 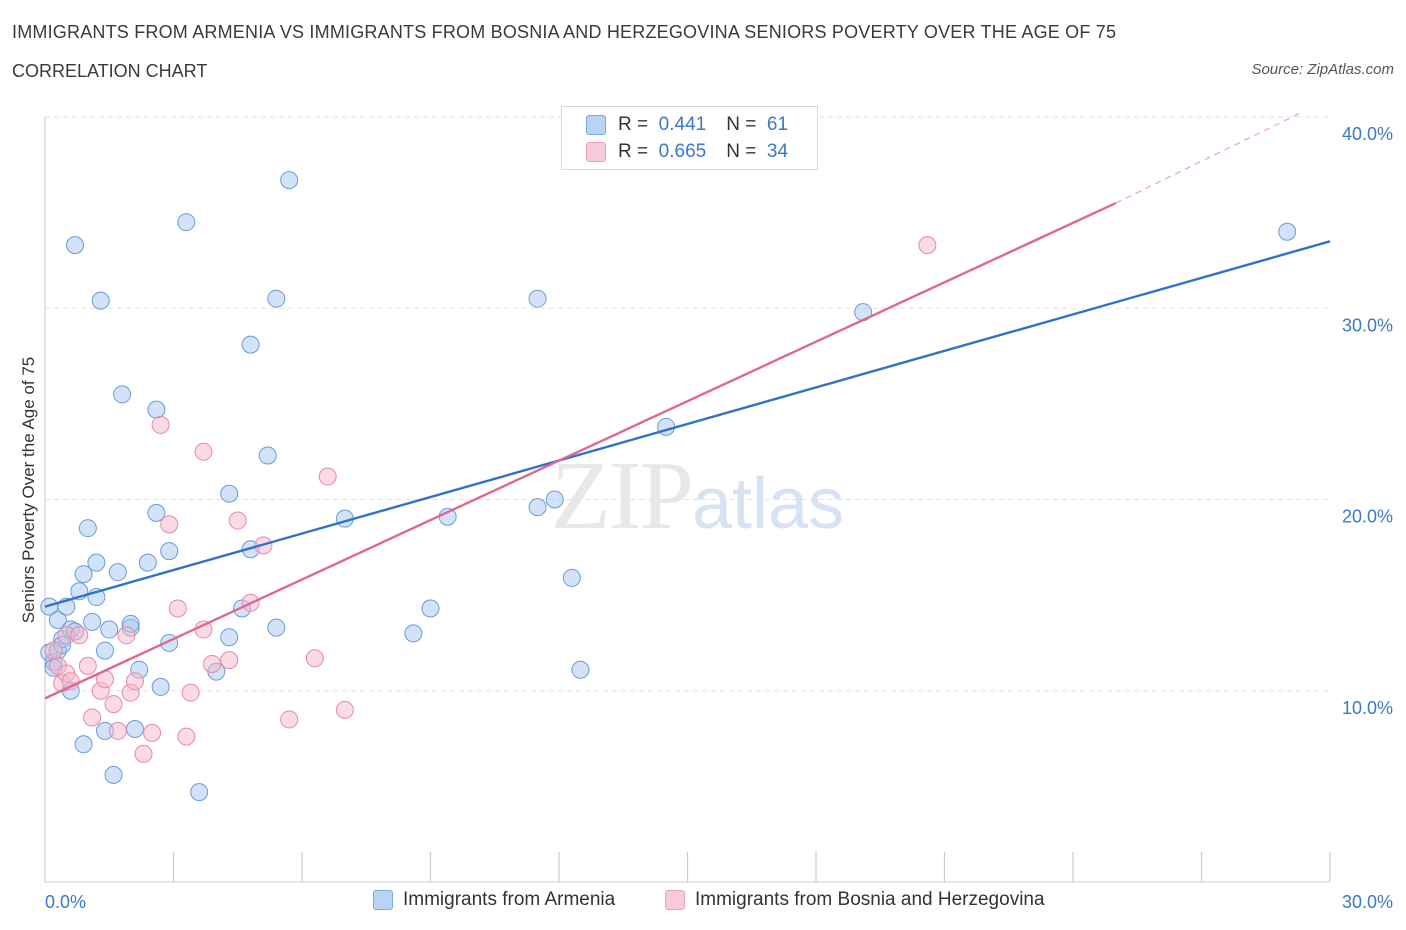 I want to click on legend-n-value-bosnia: 34, so click(x=777, y=151).